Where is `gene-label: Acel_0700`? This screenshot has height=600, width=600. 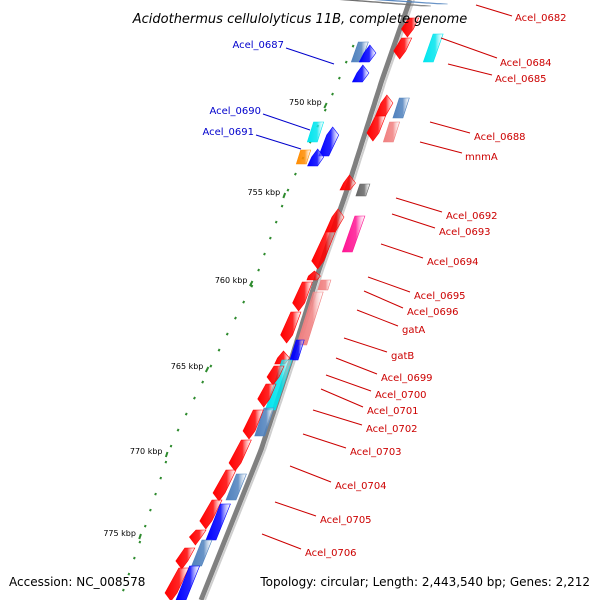 gene-label: Acel_0700 is located at coordinates (401, 395).